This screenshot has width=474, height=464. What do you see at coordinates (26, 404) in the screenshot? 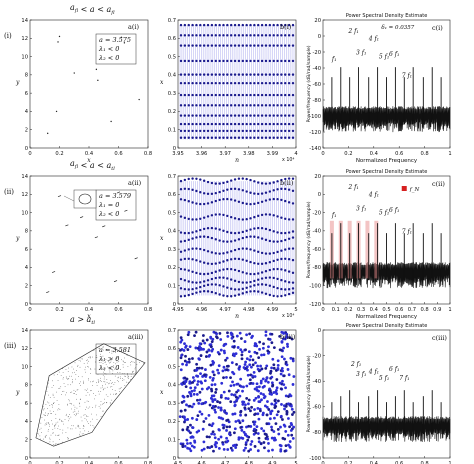
I see `attractor-ytick-label: 6` at bounding box center [26, 404].